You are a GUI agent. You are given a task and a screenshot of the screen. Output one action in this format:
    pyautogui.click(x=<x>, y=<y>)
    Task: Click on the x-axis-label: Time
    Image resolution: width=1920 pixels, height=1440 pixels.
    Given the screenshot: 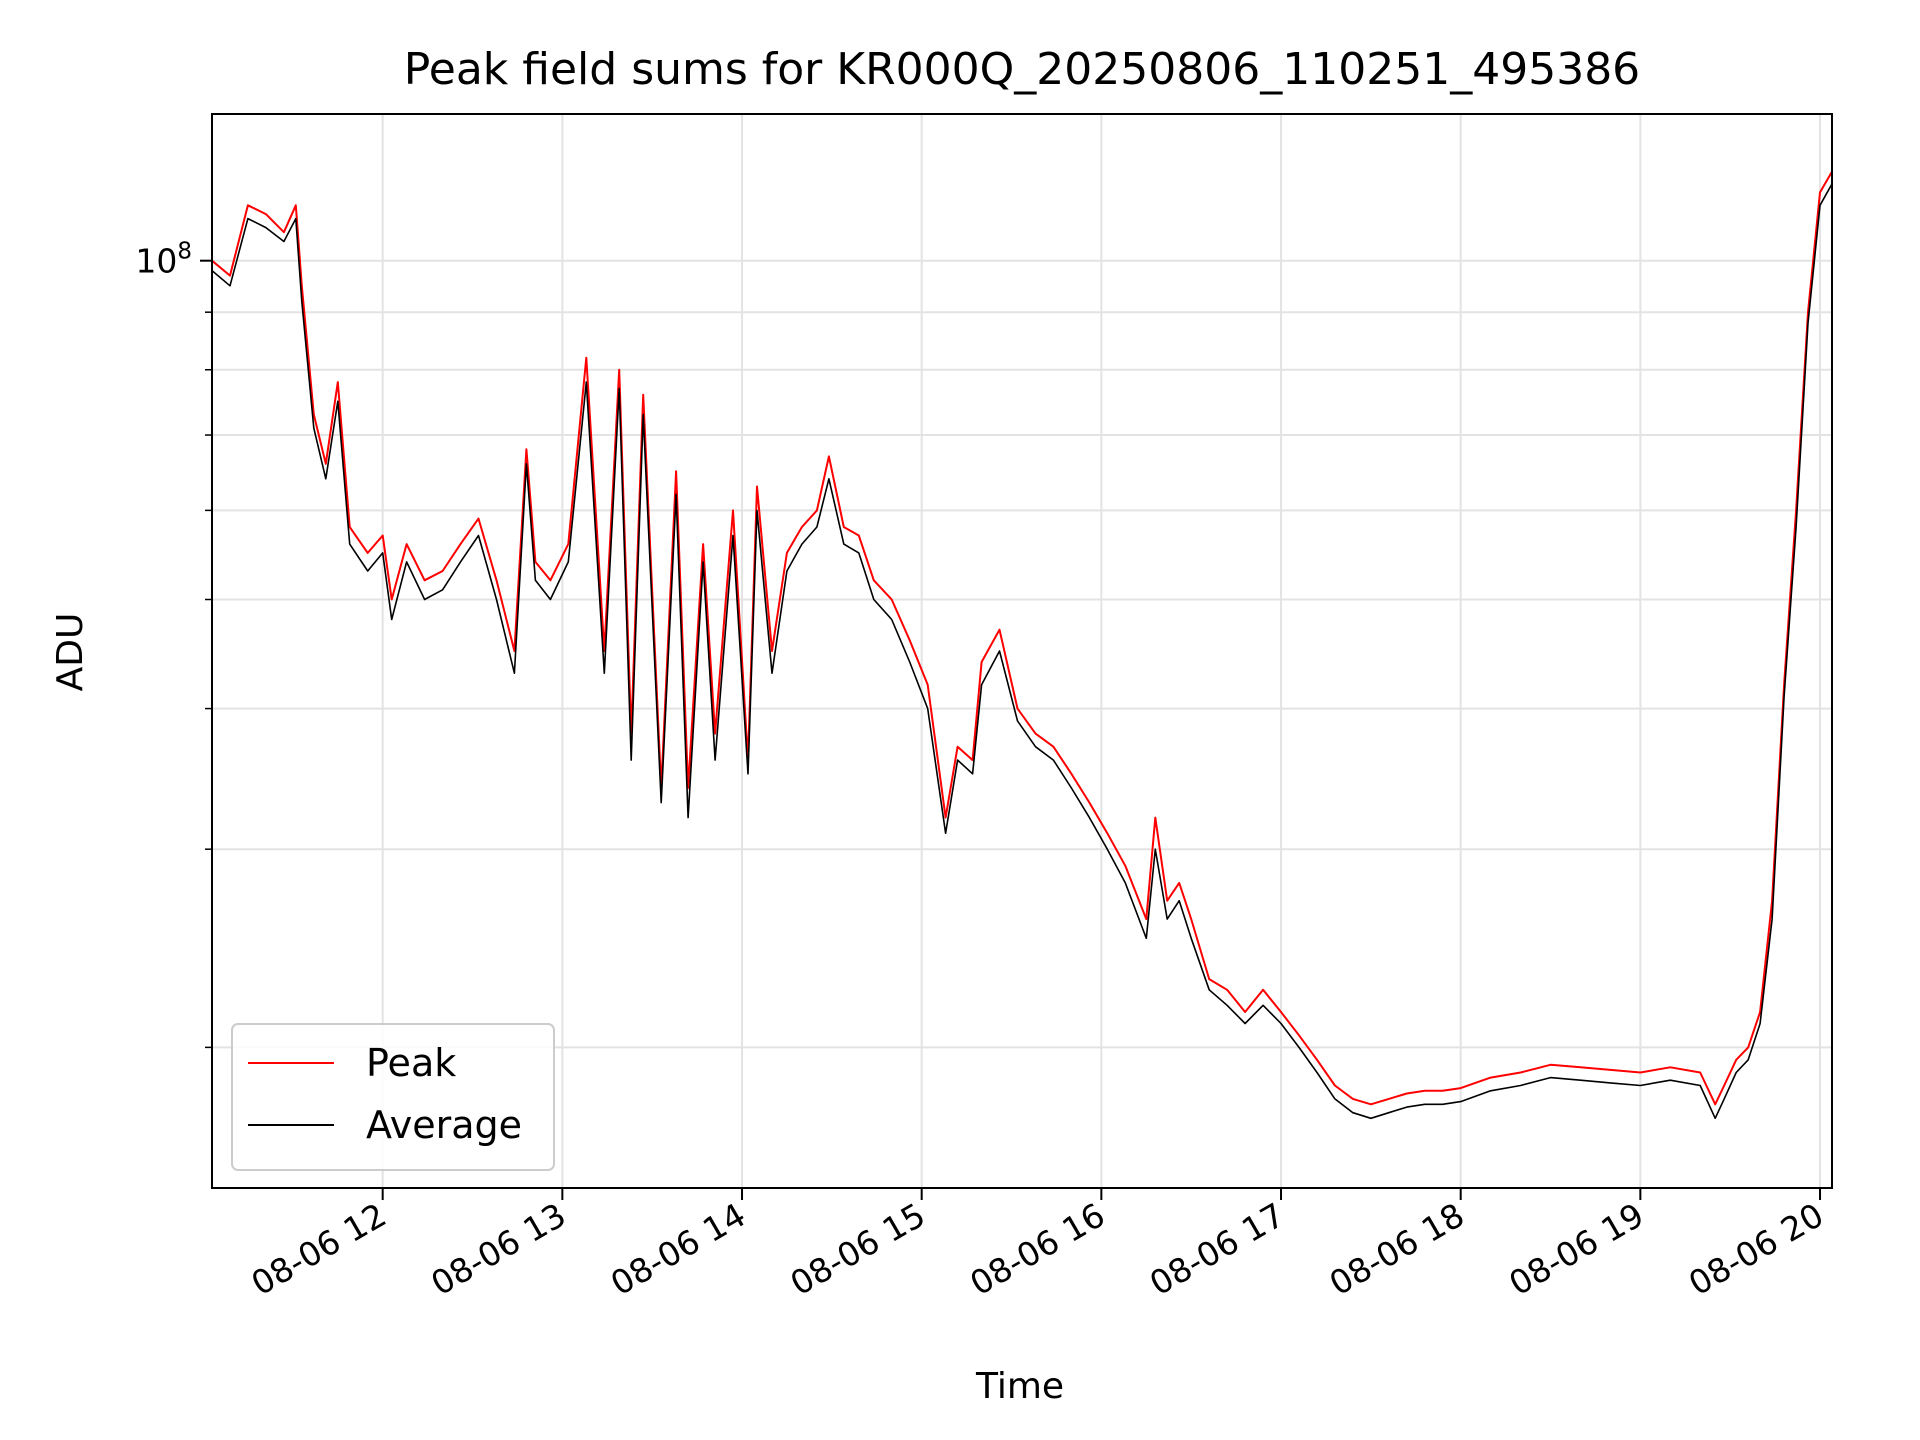 What is the action you would take?
    pyautogui.click(x=1019, y=1386)
    